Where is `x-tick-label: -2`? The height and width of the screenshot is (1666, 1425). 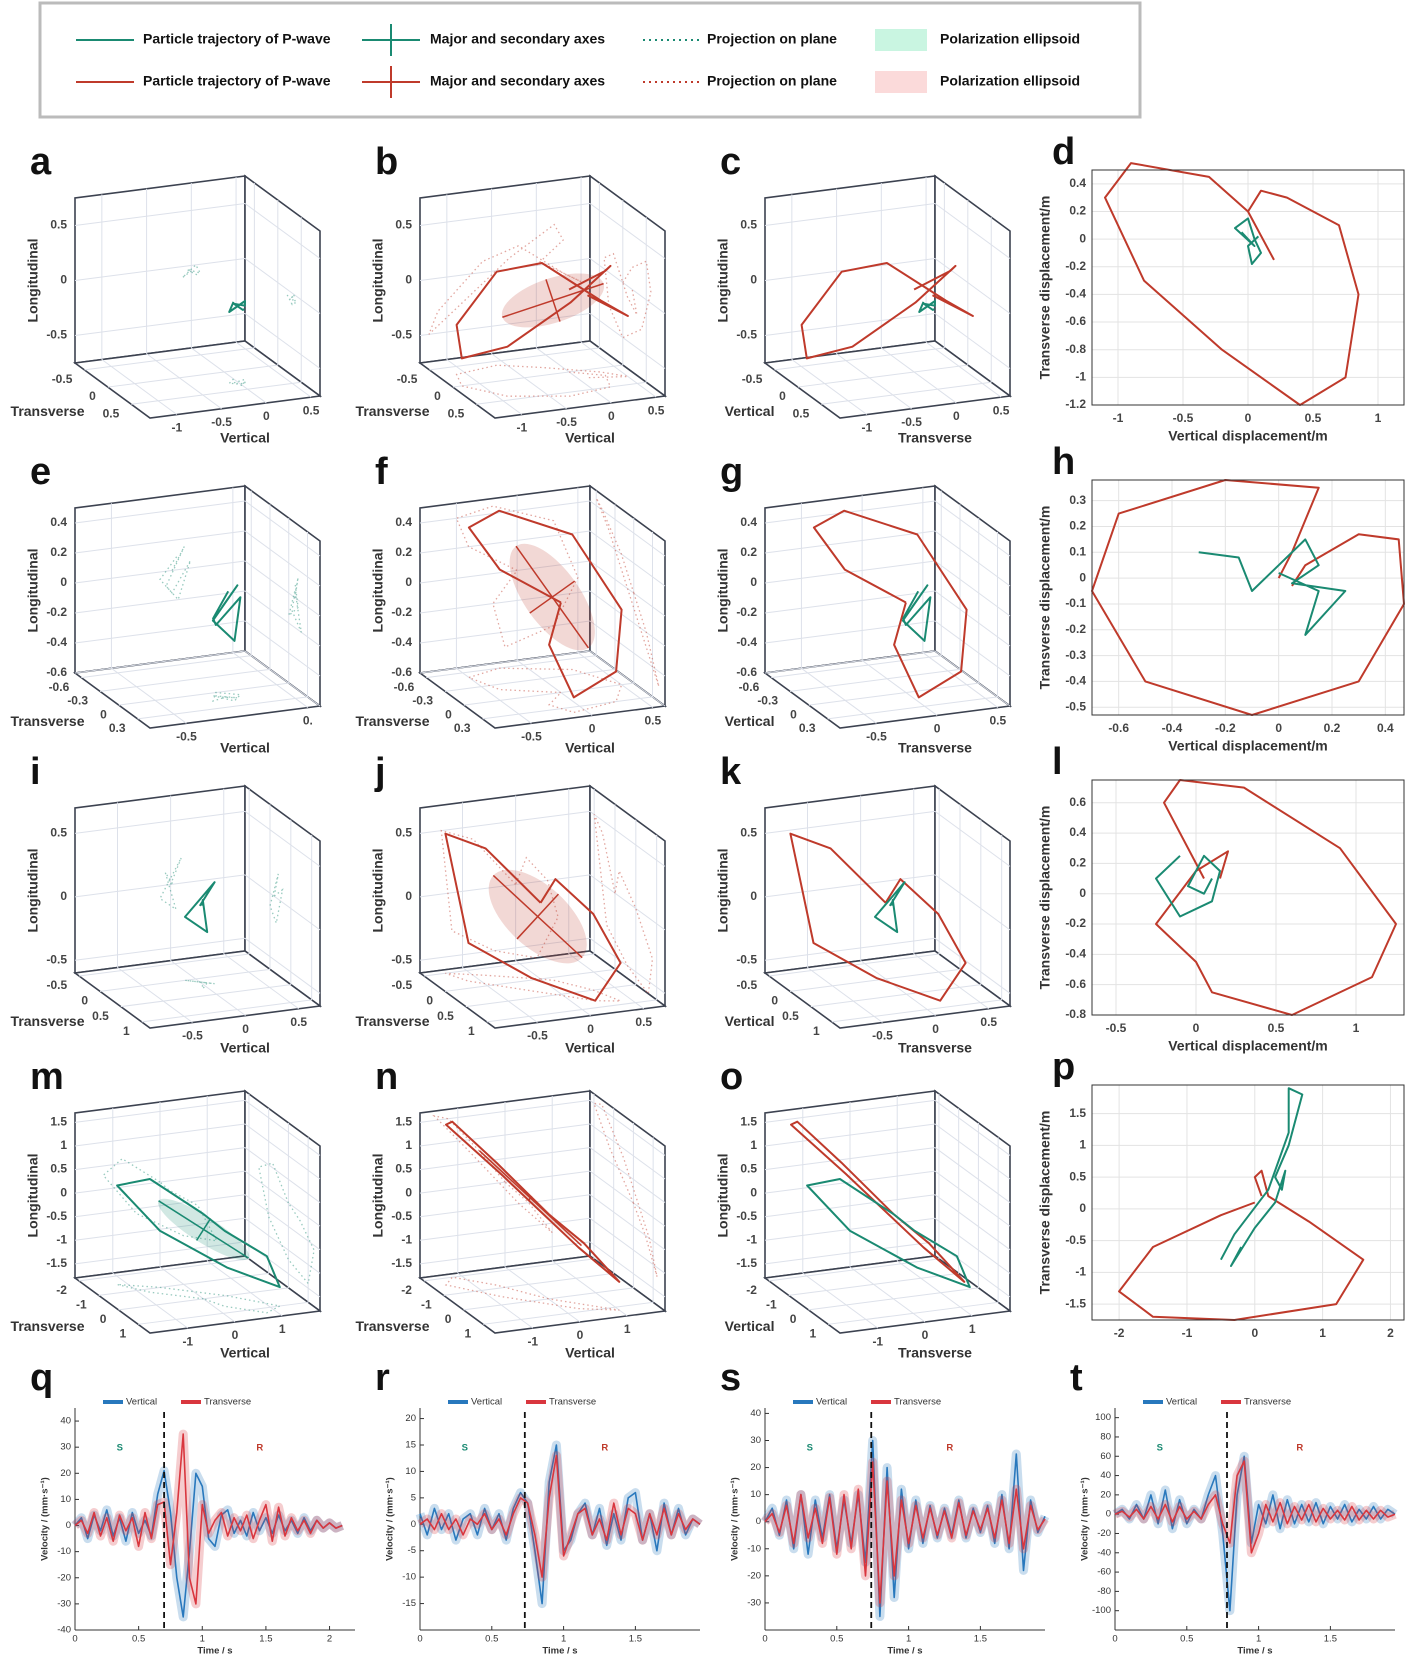 x-tick-label: -2 is located at coordinates (1119, 1333).